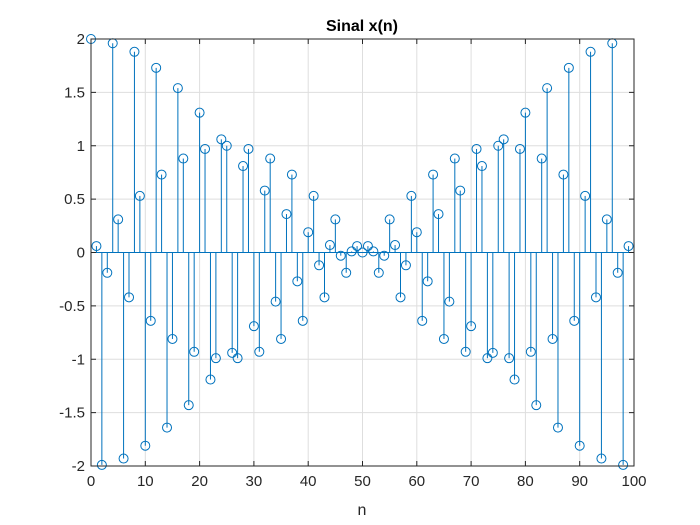  I want to click on y-tick-label: -2, so click(78, 466).